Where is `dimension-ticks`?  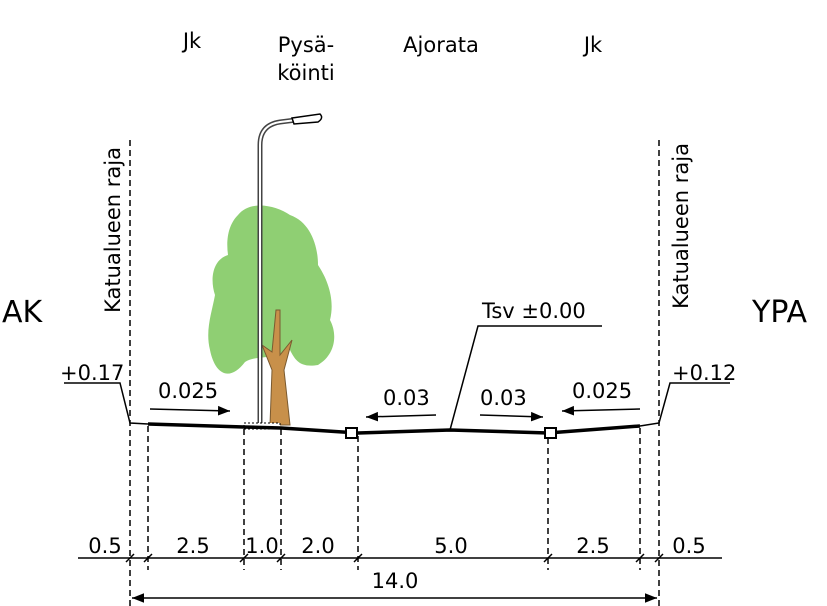
dimension-ticks is located at coordinates (394, 498).